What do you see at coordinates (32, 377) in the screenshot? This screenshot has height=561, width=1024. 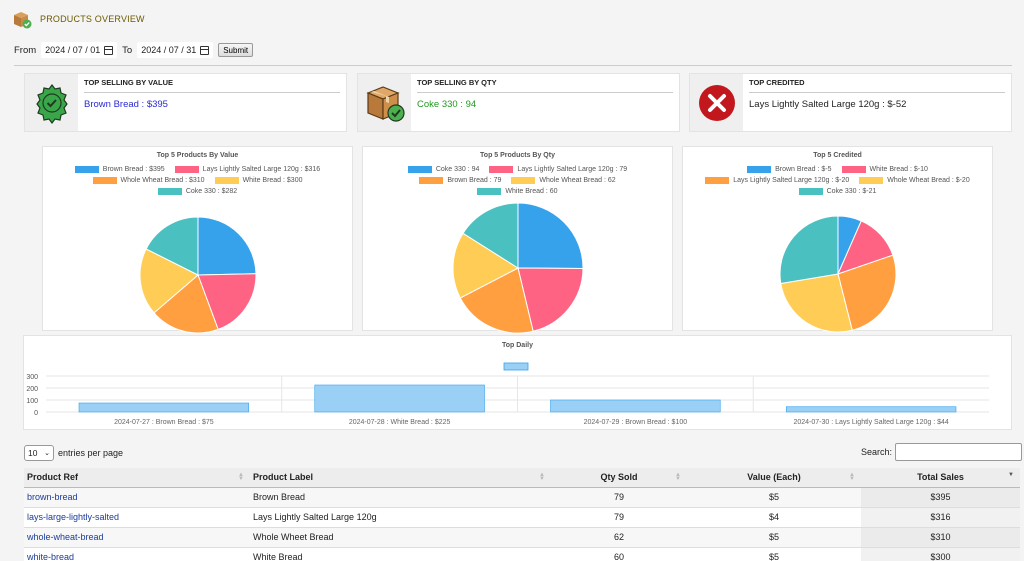 I see `y-tick-label: 300` at bounding box center [32, 377].